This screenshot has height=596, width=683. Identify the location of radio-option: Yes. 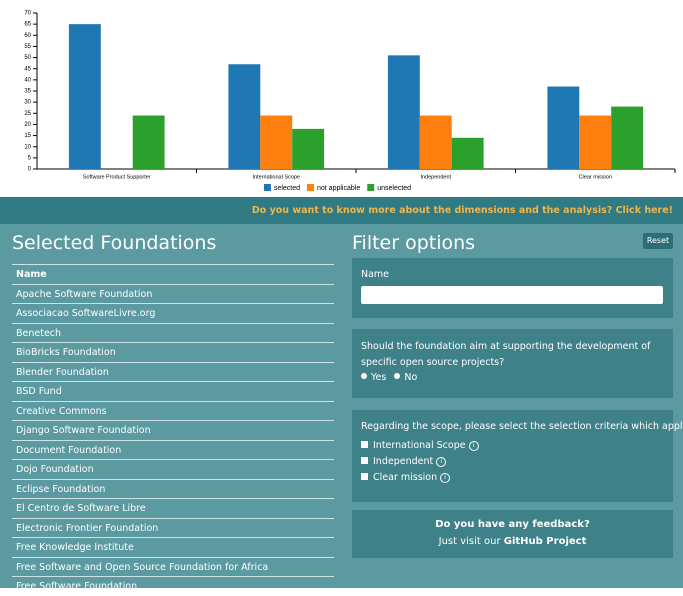
(373, 377).